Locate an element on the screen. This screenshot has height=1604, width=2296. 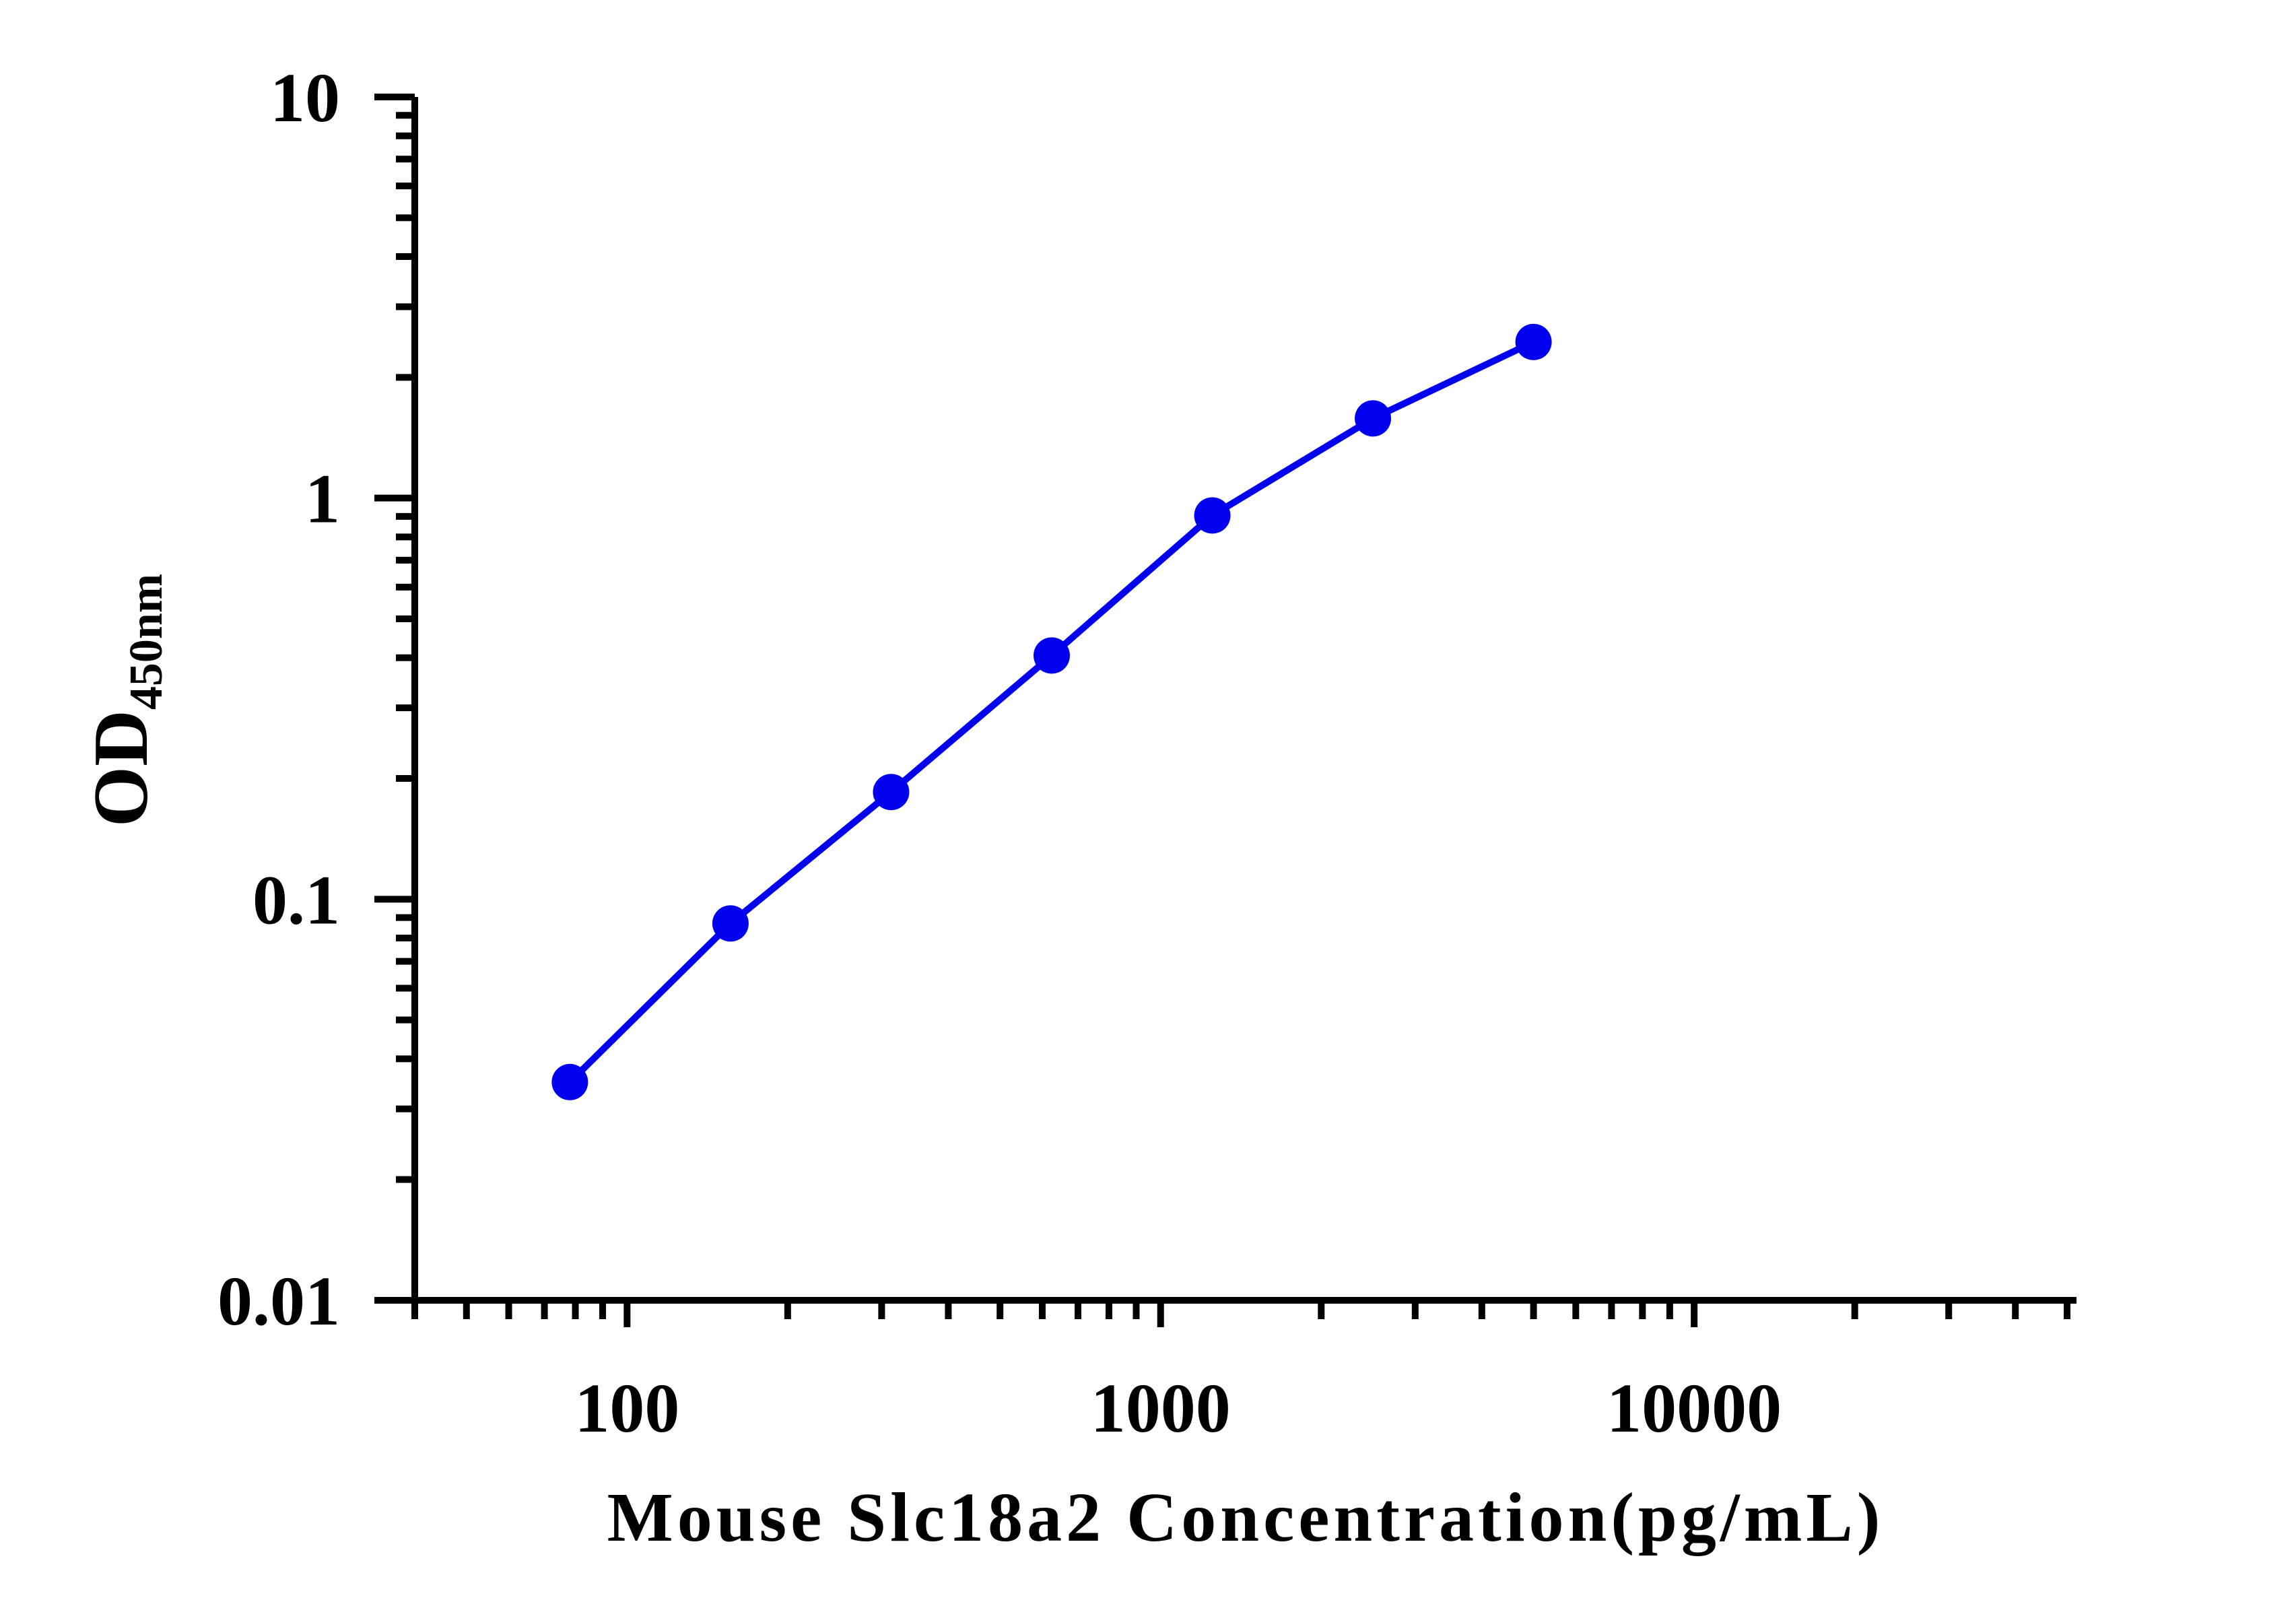
y-tick-label: 10 is located at coordinates (305, 98).